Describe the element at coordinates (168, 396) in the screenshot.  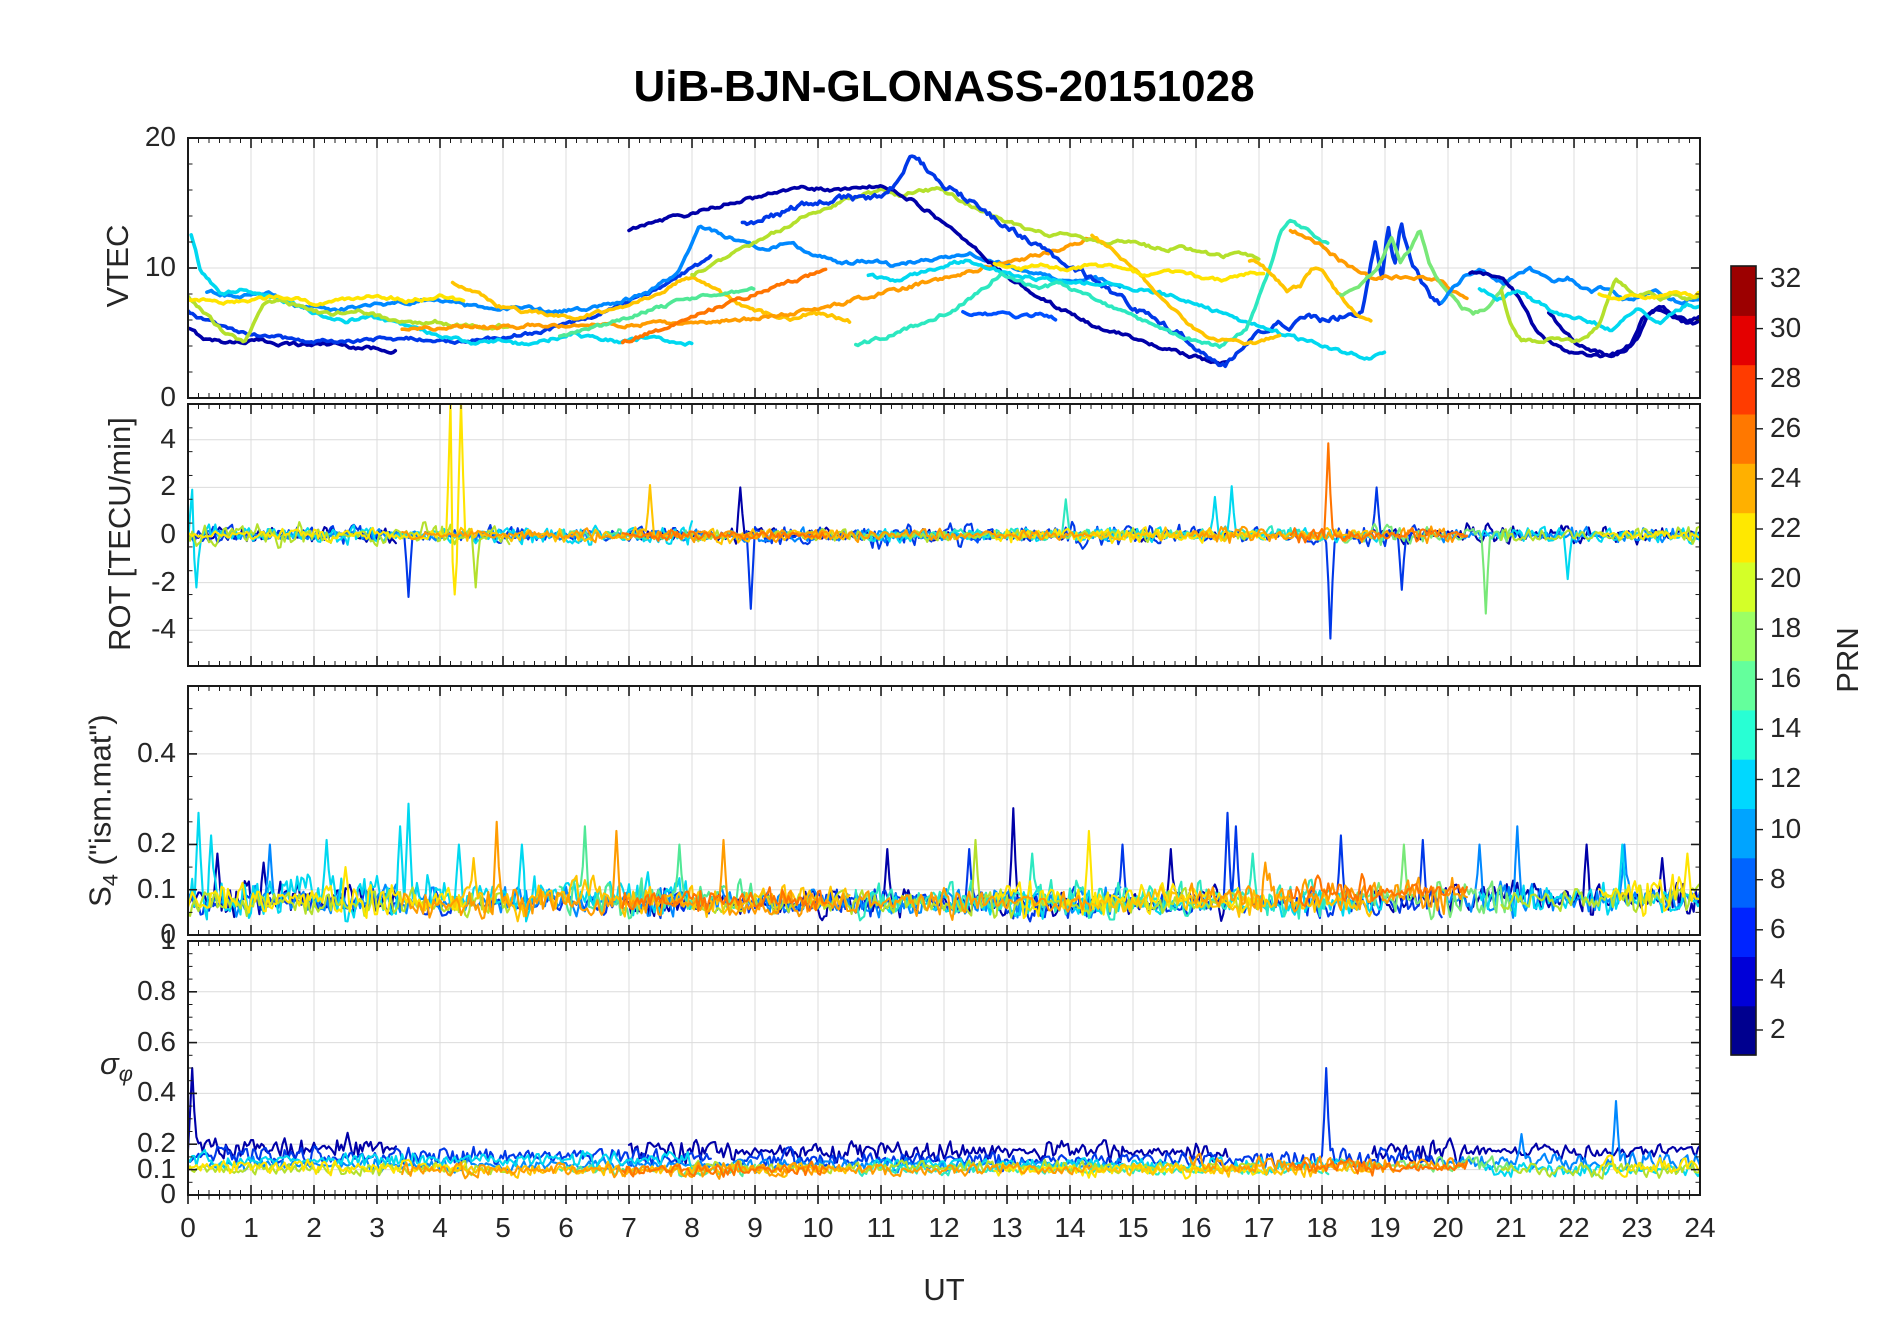
I see `y-tick-label-vtec: 0` at that location.